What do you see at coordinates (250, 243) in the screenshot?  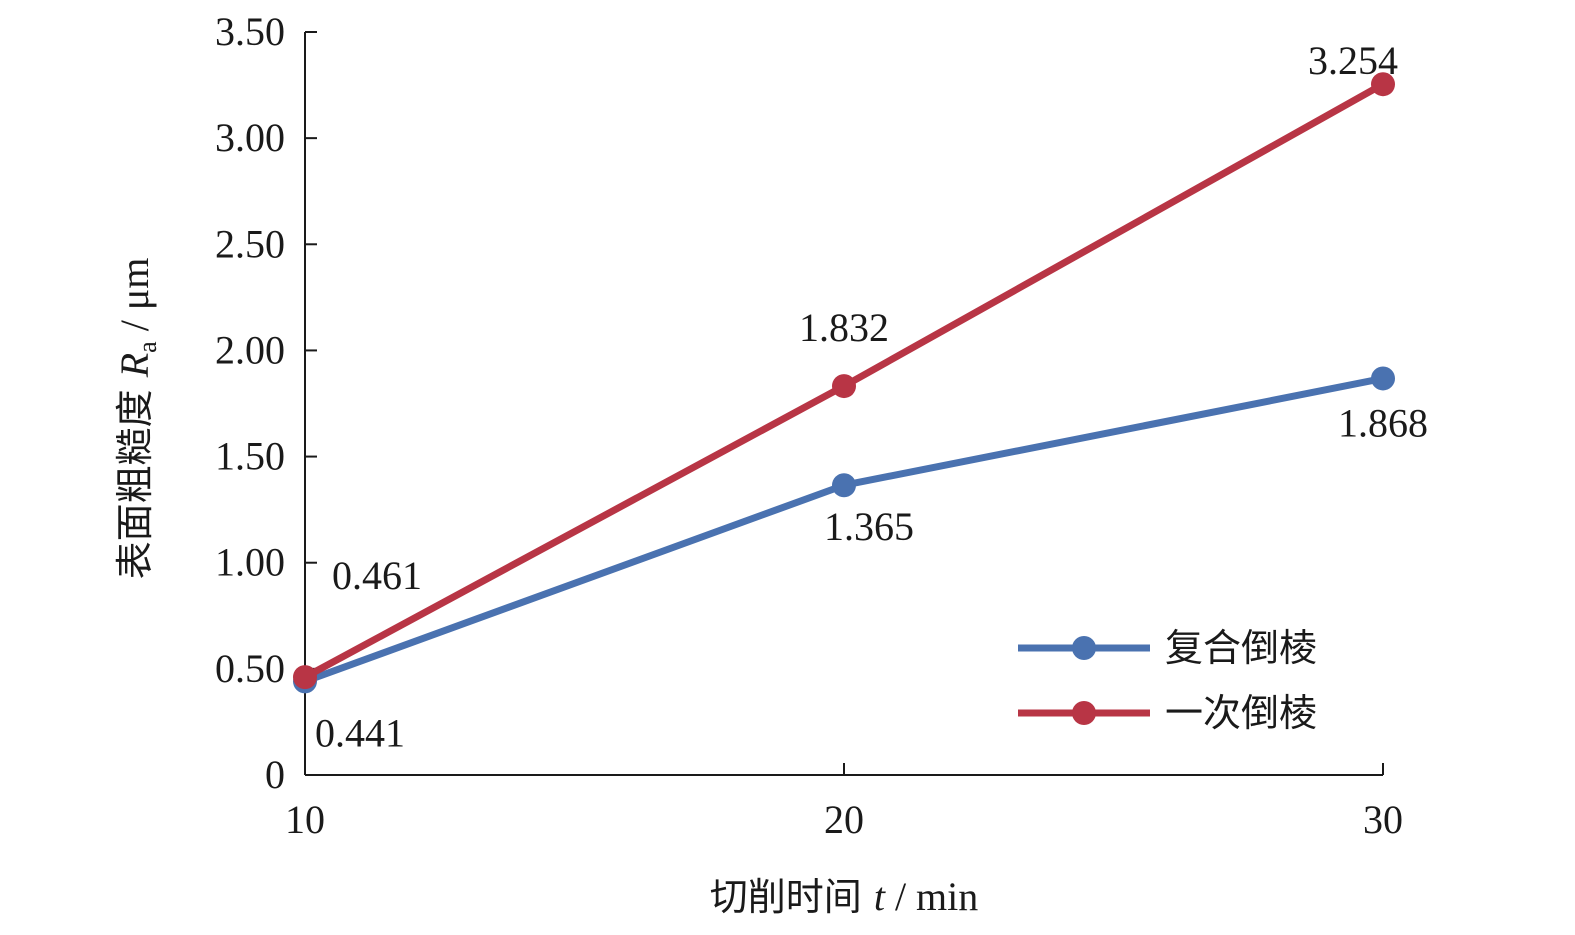 I see `y-tick-label: 2.50` at bounding box center [250, 243].